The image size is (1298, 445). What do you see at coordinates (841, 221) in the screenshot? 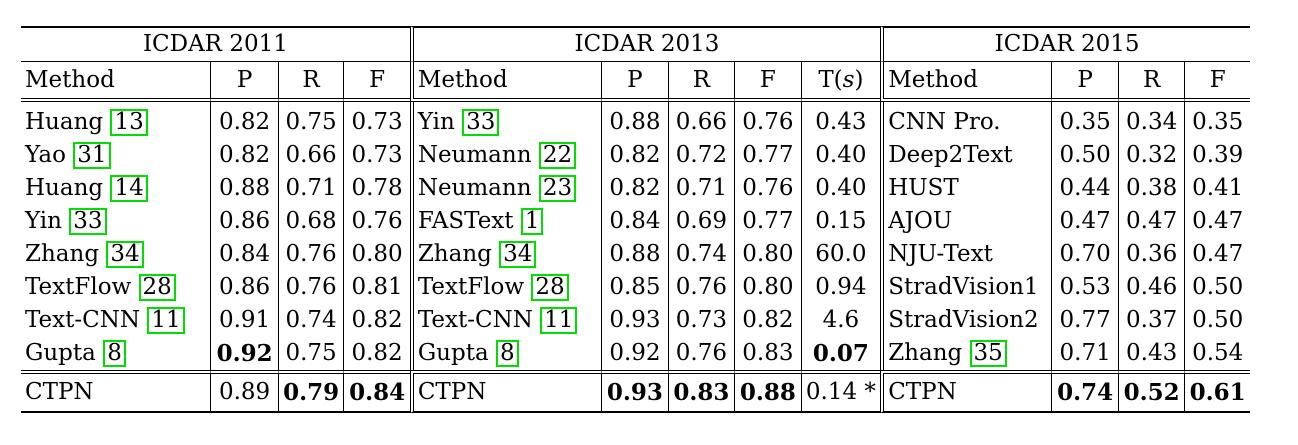
I see `score-t-value: 0.15` at bounding box center [841, 221].